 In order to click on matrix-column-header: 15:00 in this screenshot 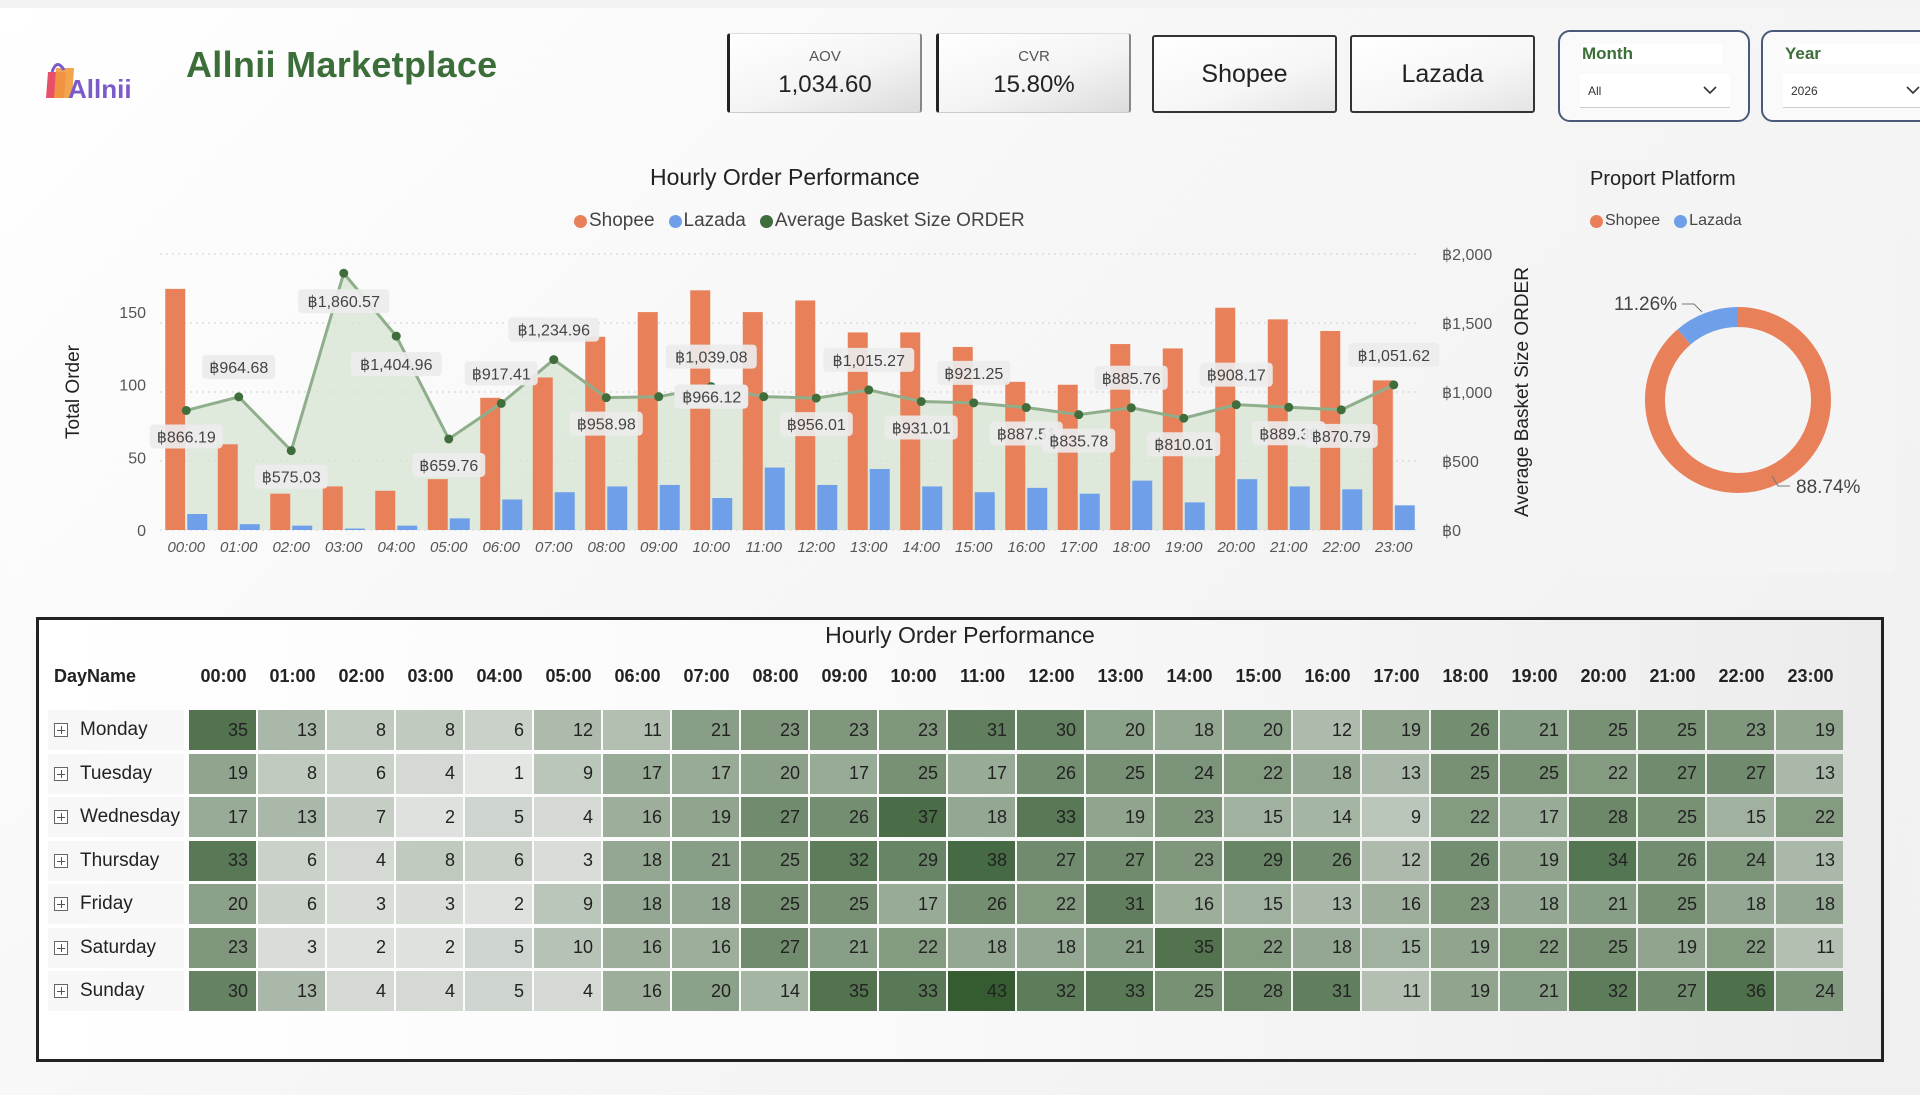, I will do `click(1258, 675)`.